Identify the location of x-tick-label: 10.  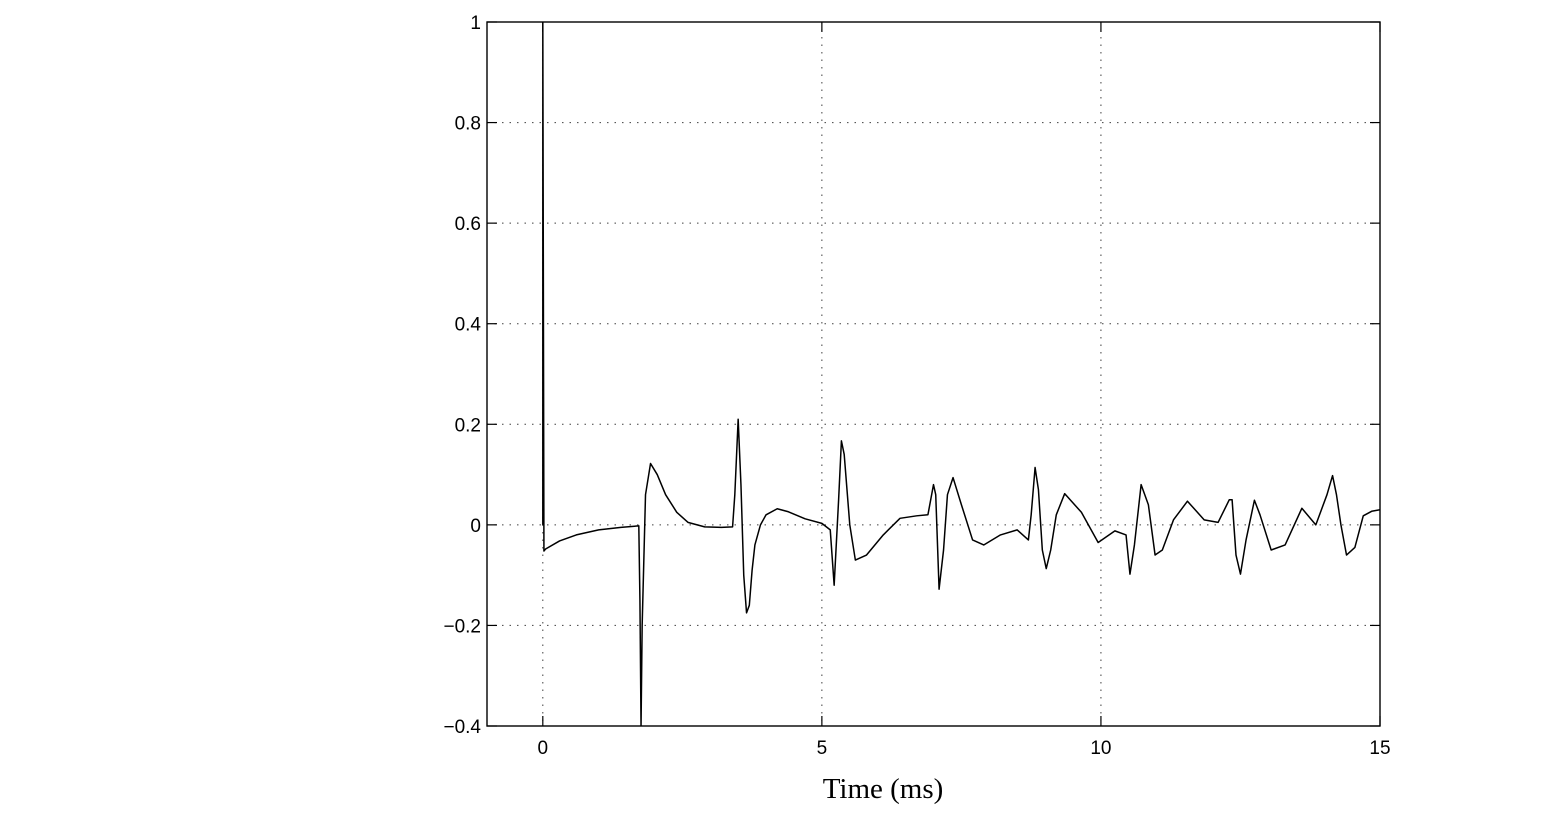
(1100, 748).